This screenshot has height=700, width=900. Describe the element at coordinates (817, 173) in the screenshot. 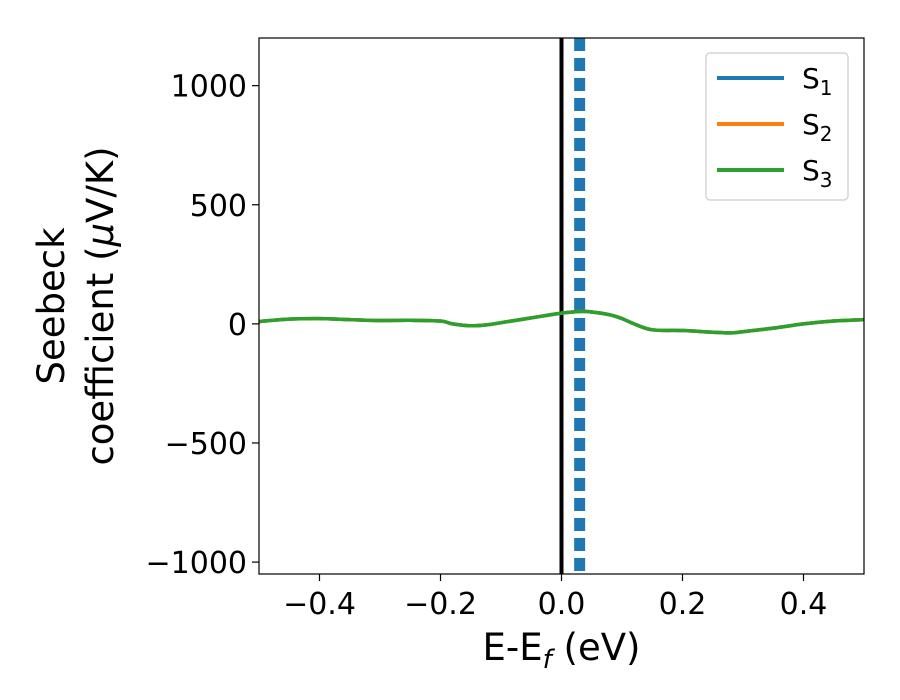

I see `legend-label-s3: S3` at that location.